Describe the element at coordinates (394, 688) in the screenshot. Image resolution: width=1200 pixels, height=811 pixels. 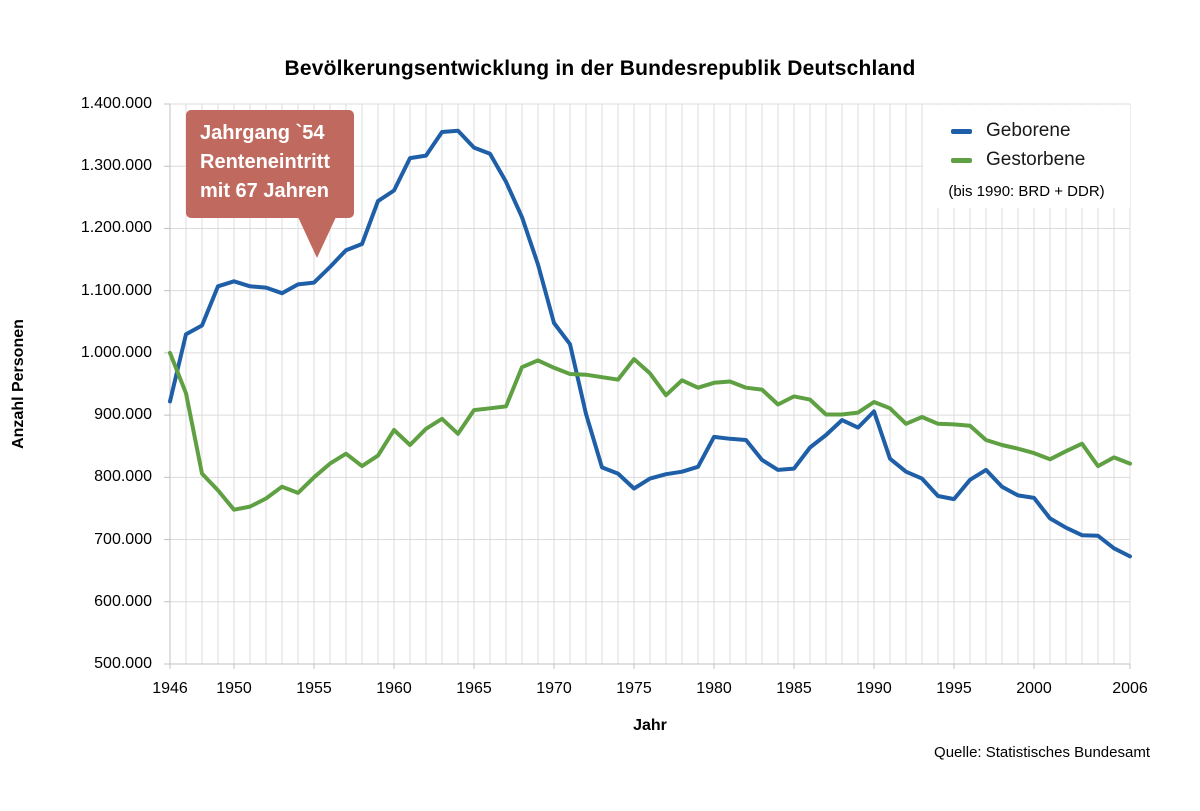
I see `x-tick-label: 1960` at that location.